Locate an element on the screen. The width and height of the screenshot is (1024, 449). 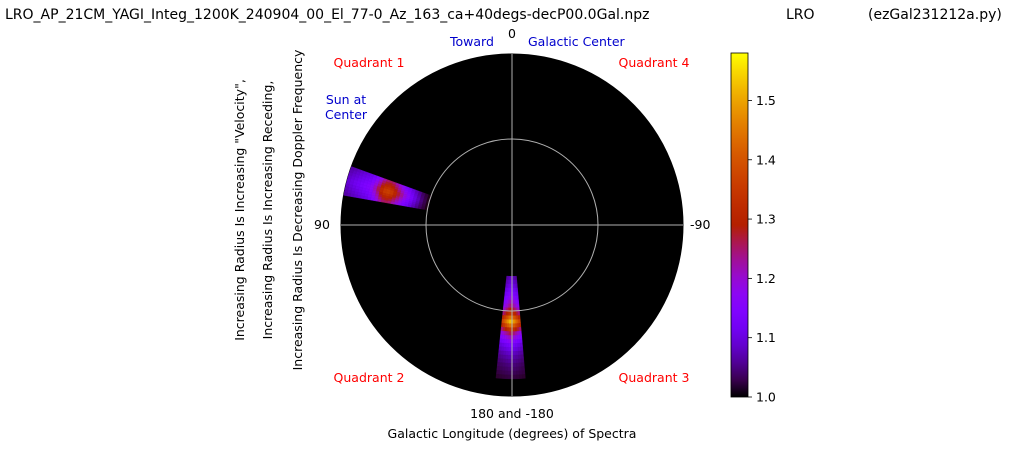
angle-tick-90: 90 is located at coordinates (322, 224).